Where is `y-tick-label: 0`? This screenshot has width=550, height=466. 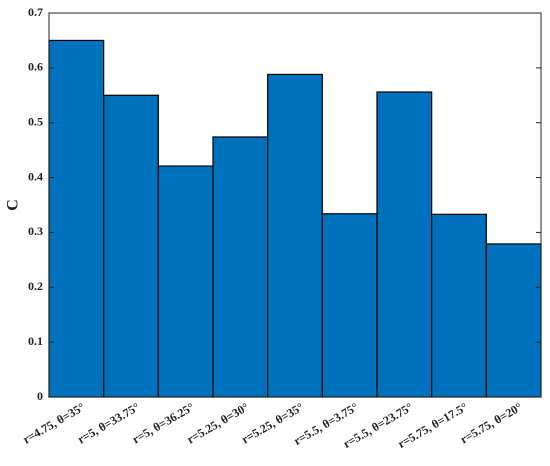 y-tick-label: 0 is located at coordinates (40, 396).